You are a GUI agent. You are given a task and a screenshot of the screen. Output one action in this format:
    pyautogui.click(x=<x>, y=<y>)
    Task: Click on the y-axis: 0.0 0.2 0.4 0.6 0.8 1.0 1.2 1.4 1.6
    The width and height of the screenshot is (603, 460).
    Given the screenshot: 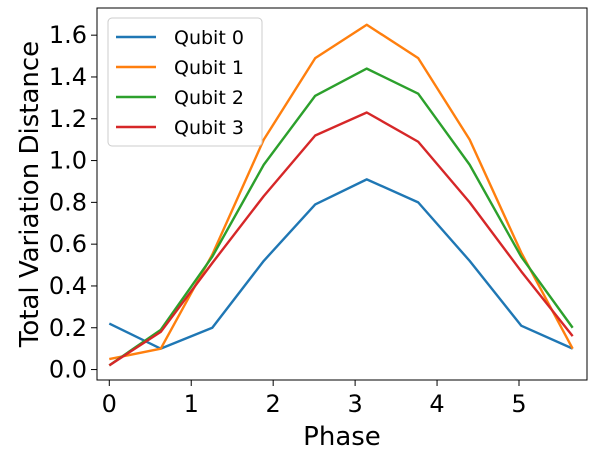 What is the action you would take?
    pyautogui.click(x=73, y=202)
    